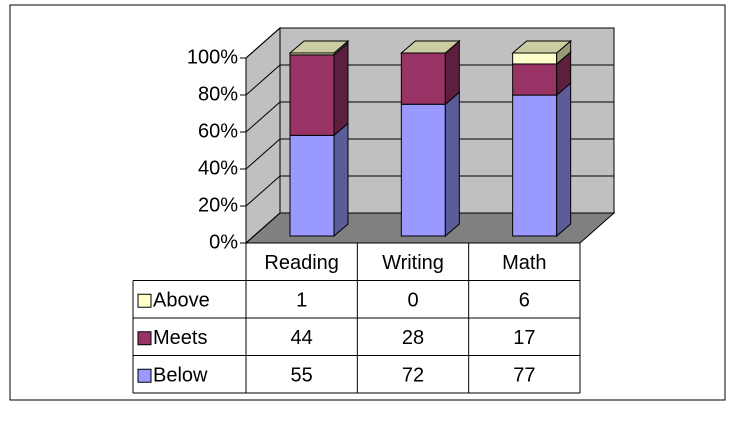  I want to click on y-tick-label: 60%, so click(218, 131).